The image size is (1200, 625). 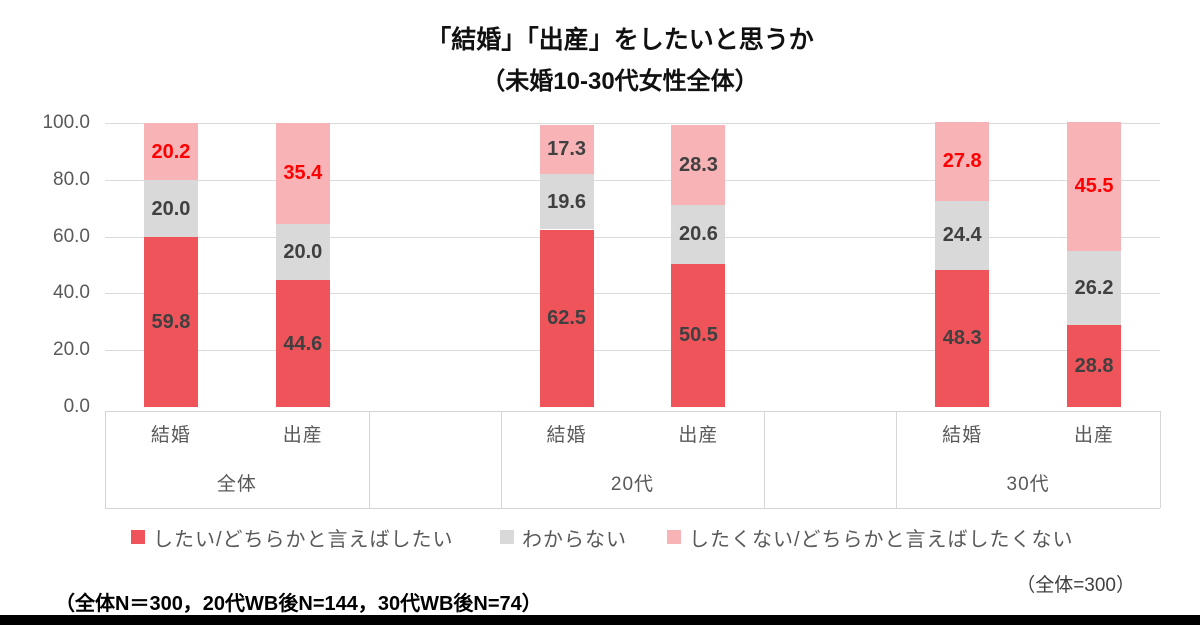 What do you see at coordinates (236, 484) in the screenshot?
I see `group-label: 全体` at bounding box center [236, 484].